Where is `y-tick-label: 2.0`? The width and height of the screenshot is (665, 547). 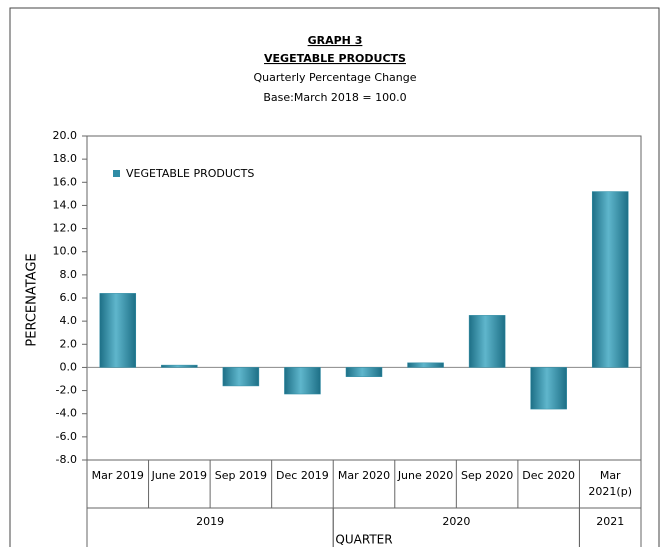
y-tick-label: 2.0 is located at coordinates (69, 343).